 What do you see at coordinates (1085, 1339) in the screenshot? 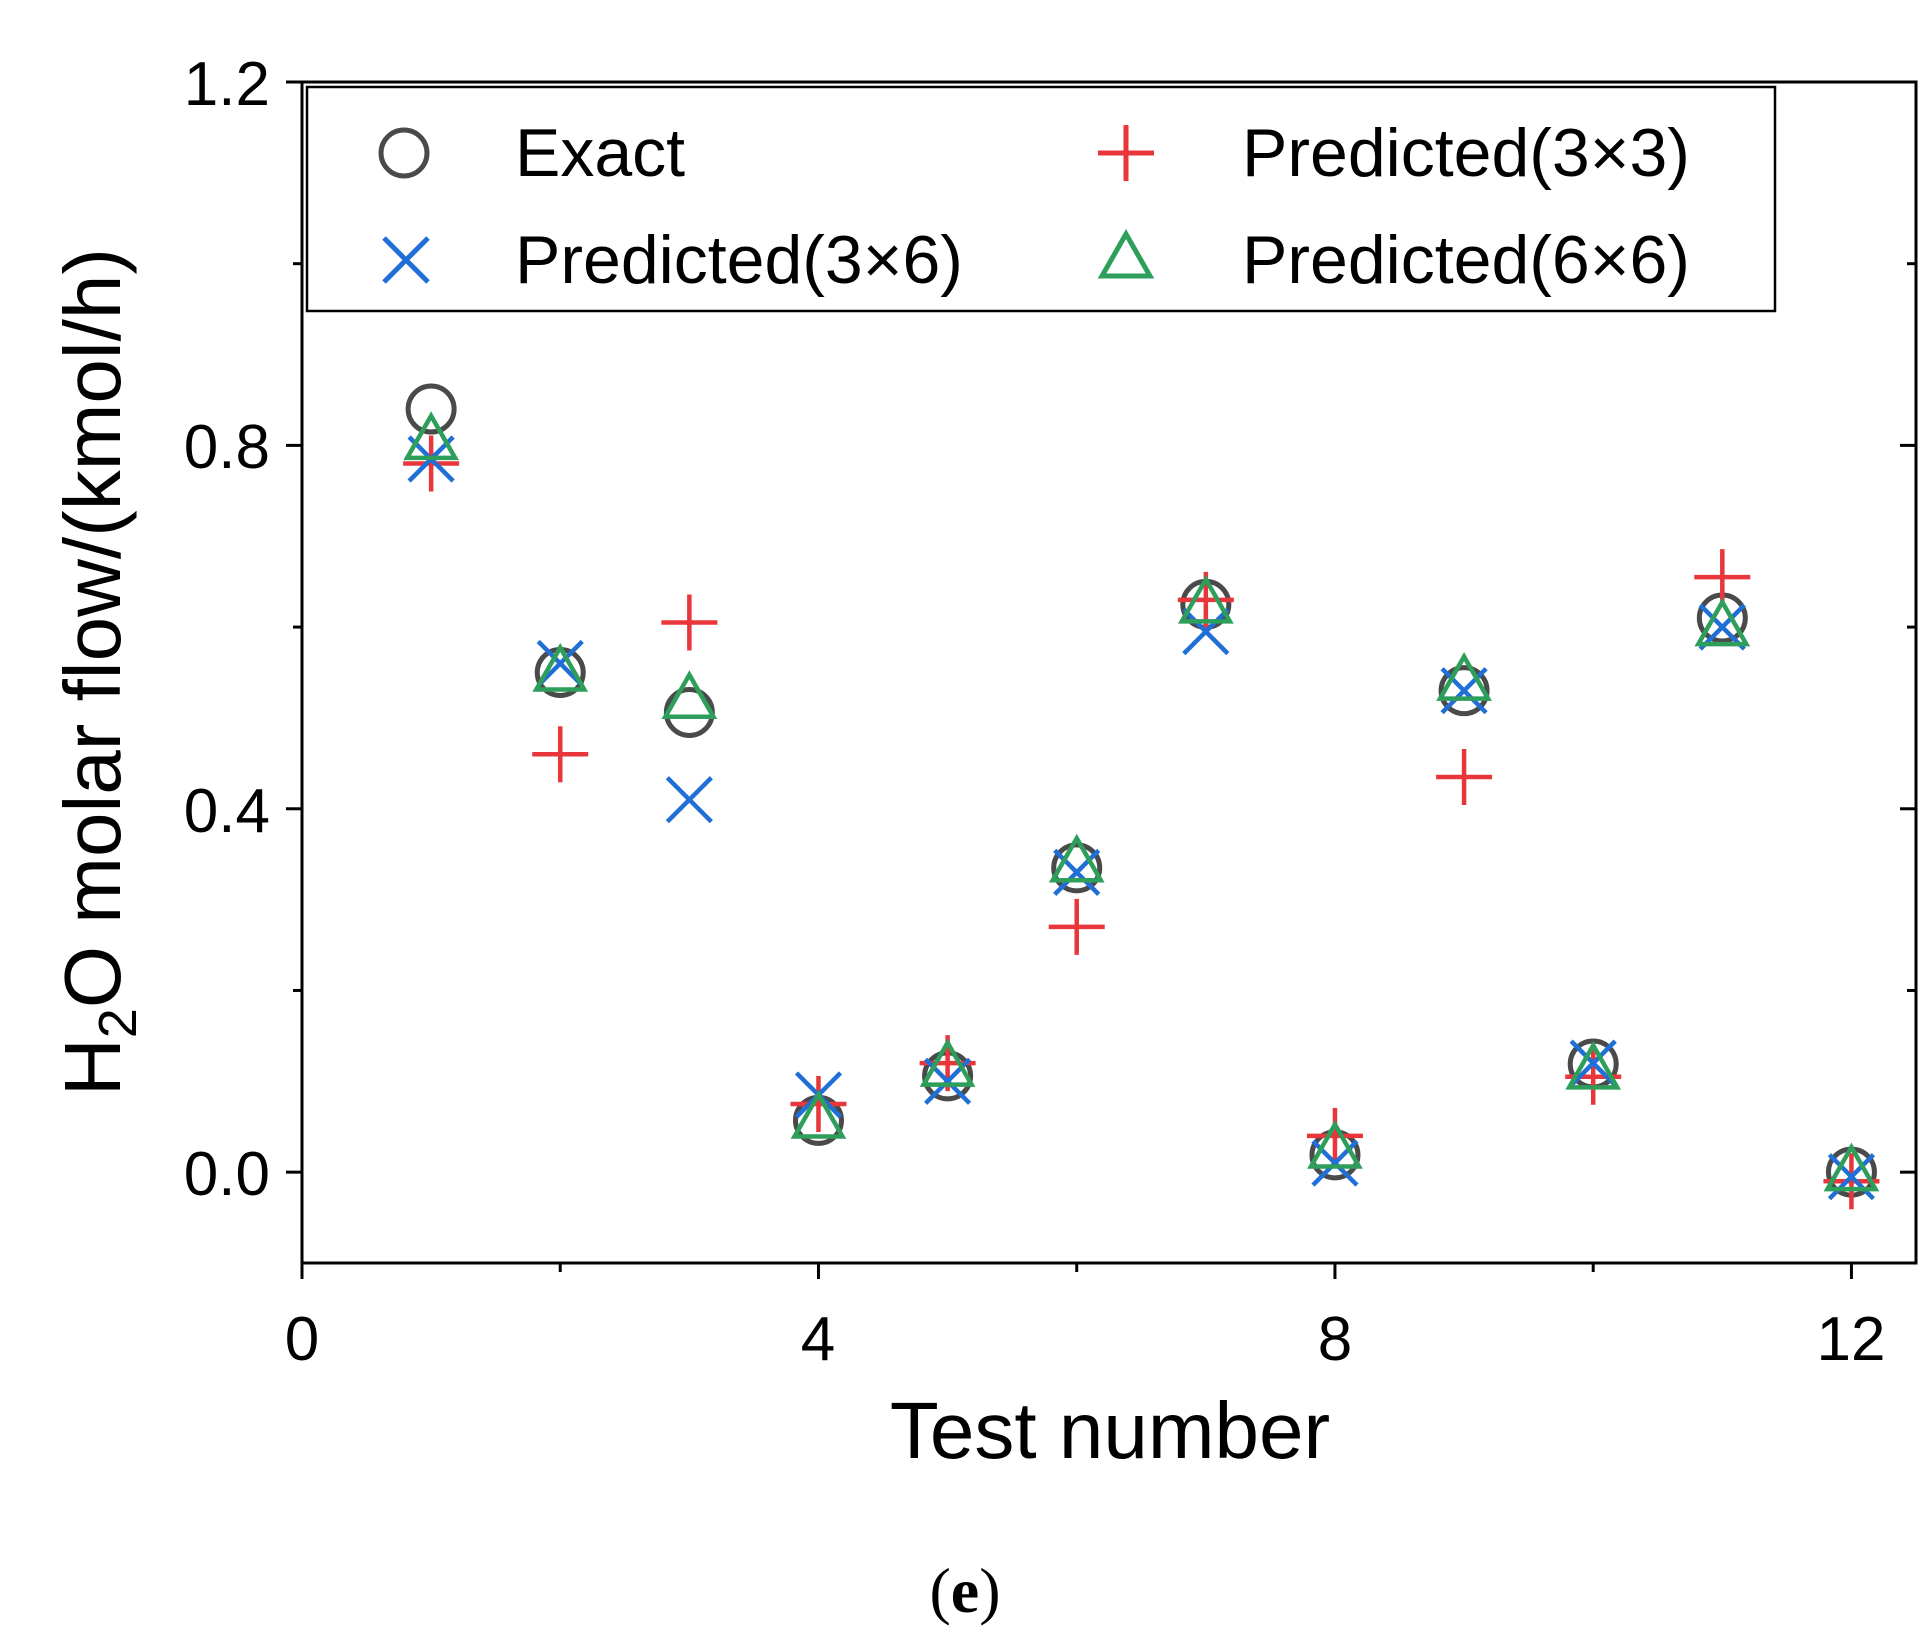
I see `x-tick-labels: 0 4 8 12` at bounding box center [1085, 1339].